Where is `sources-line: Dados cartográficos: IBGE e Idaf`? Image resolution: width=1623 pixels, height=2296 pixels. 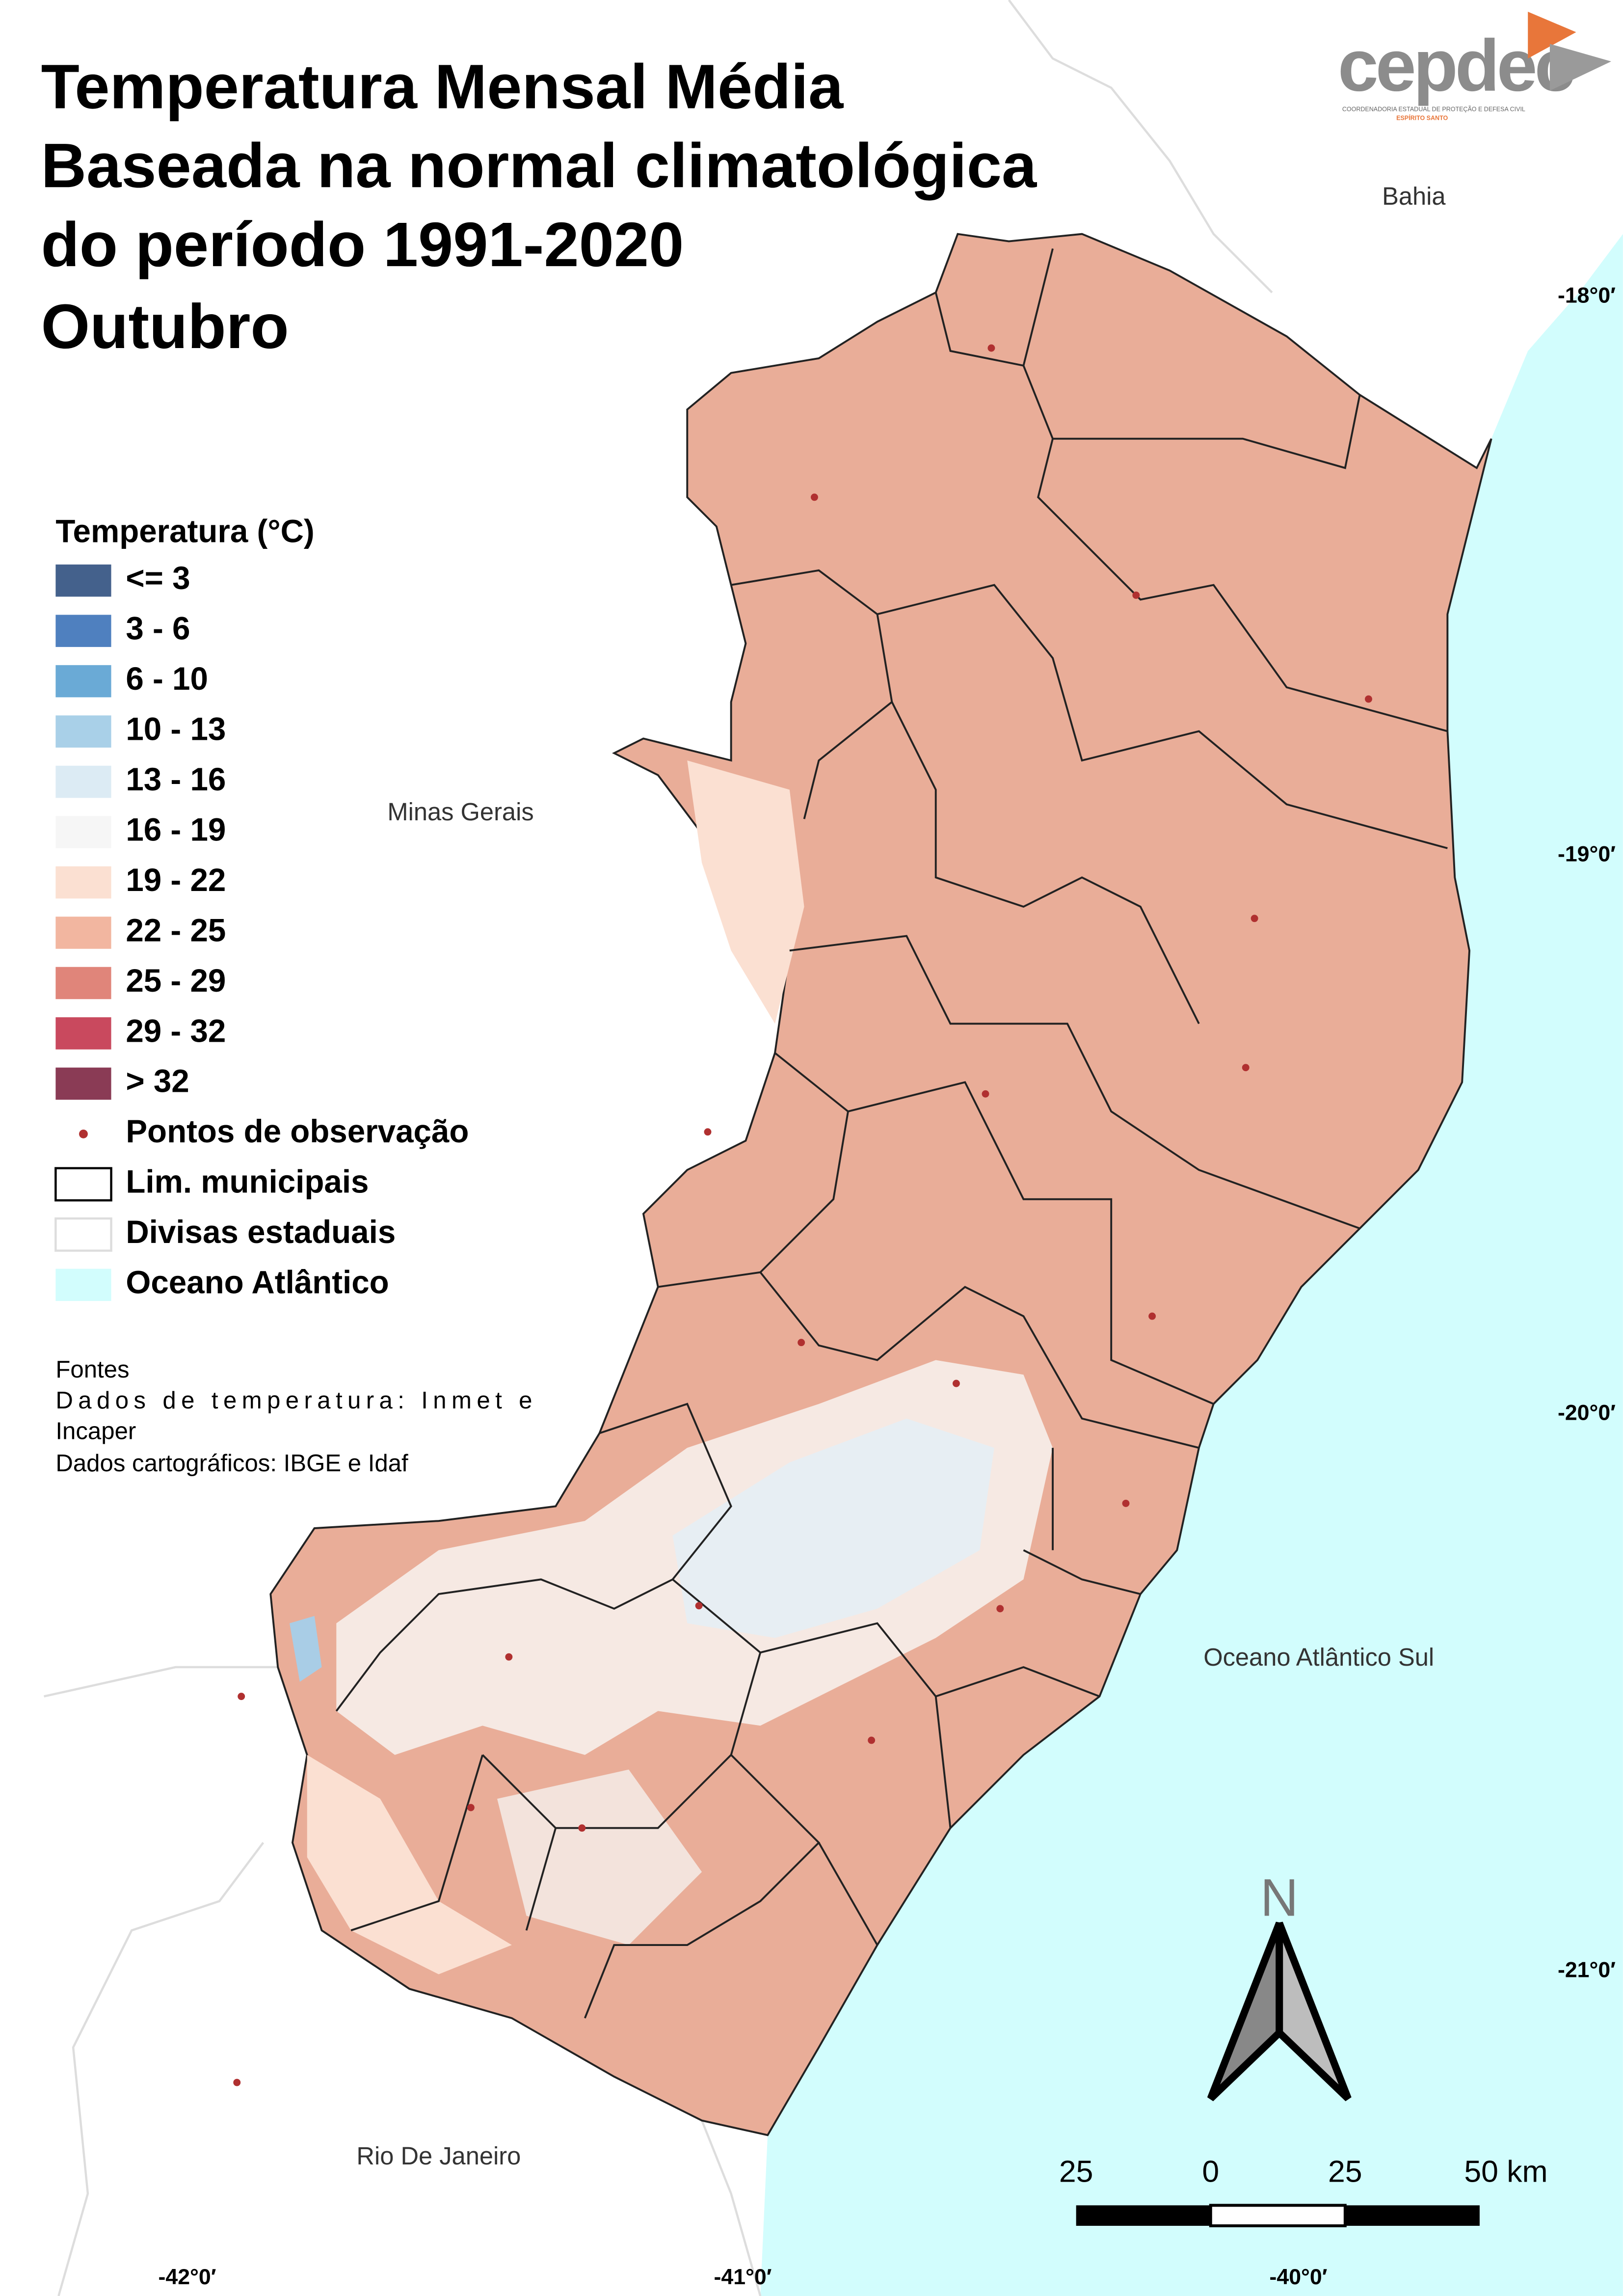 sources-line: Dados cartográficos: IBGE e Idaf is located at coordinates (231, 1463).